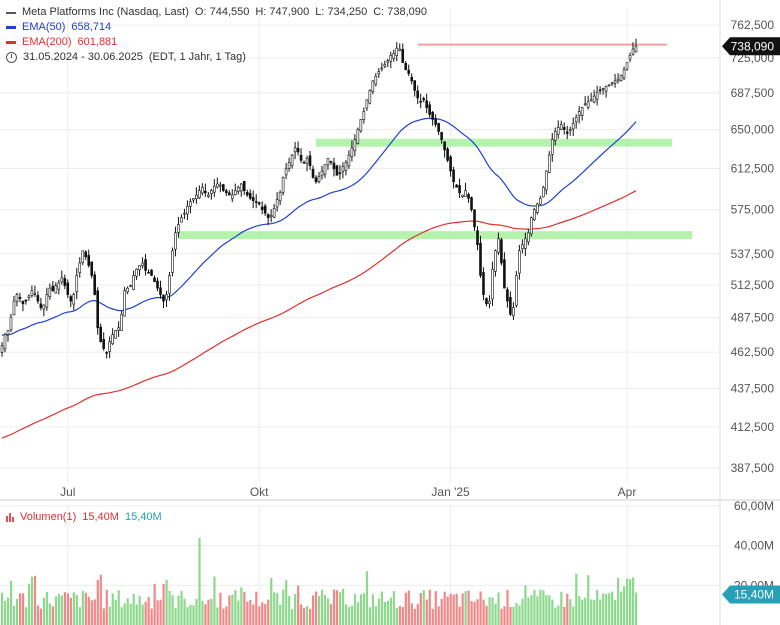 This screenshot has height=625, width=780. I want to click on ema200-swatch, so click(11, 42).